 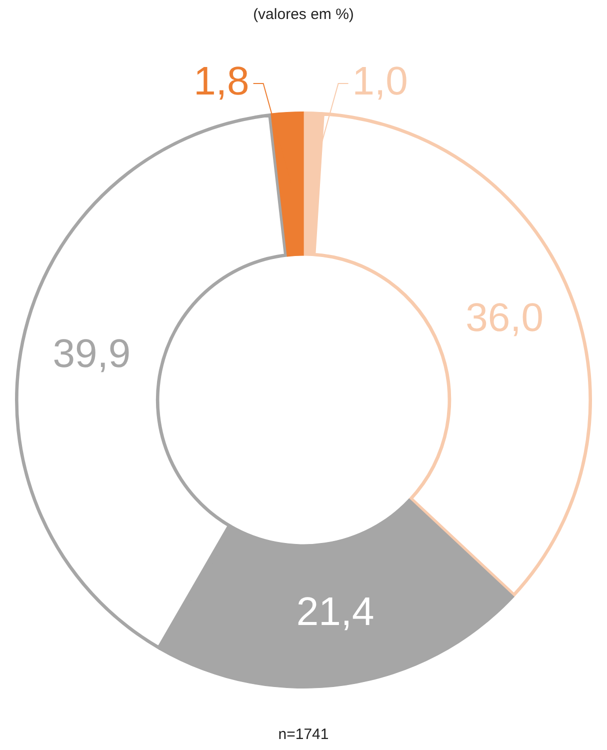 I want to click on data-label: 1,8, so click(x=222, y=82).